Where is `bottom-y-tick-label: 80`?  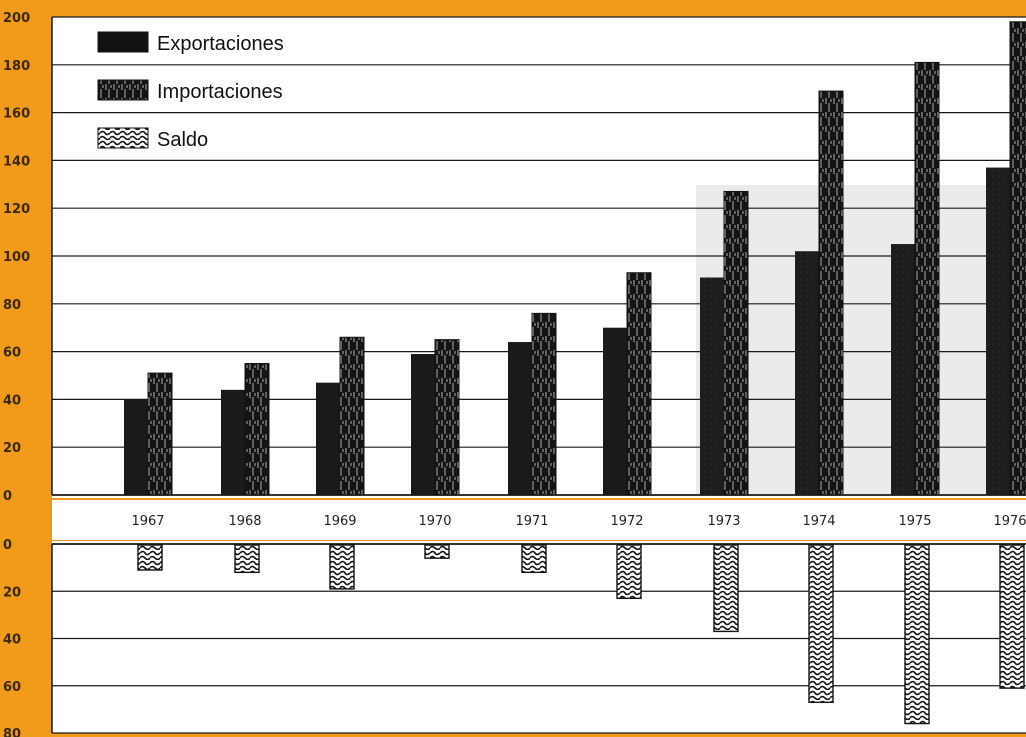
bottom-y-tick-label: 80 is located at coordinates (12, 732).